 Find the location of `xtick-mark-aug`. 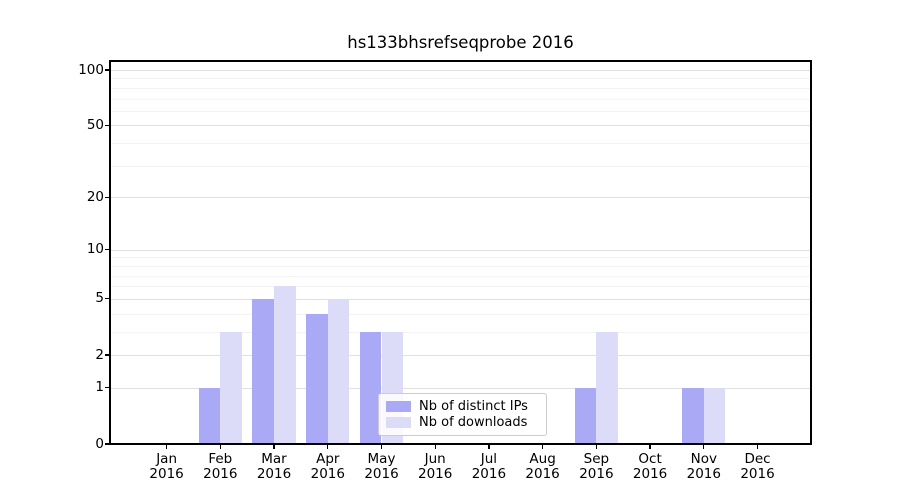

xtick-mark-aug is located at coordinates (542, 446).